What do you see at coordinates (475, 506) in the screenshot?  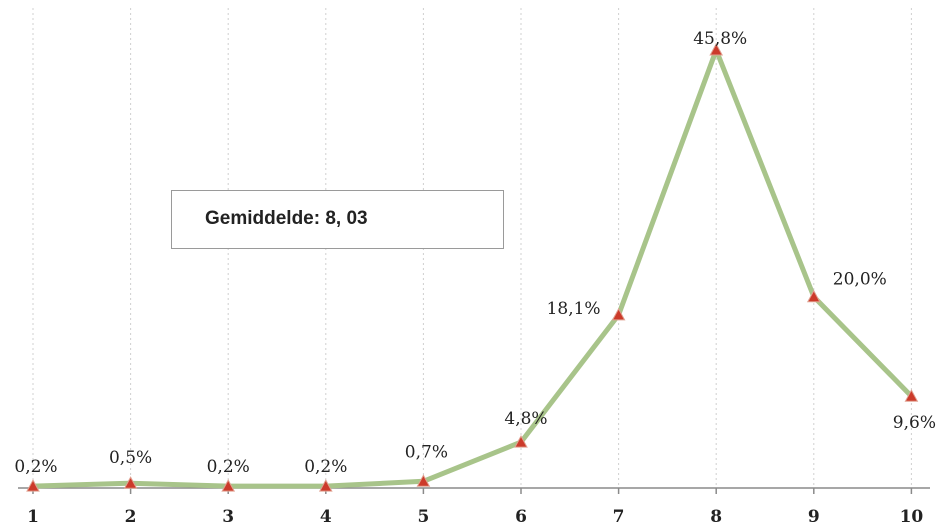 I see `x-axis-ticks: 1 2 3 4 5 6 7 8 9 10` at bounding box center [475, 506].